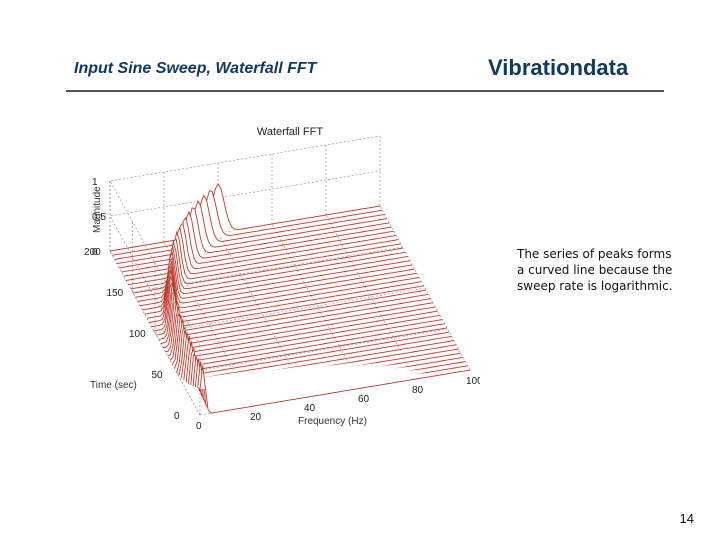  I want to click on x-tick-label: 80, so click(418, 390).